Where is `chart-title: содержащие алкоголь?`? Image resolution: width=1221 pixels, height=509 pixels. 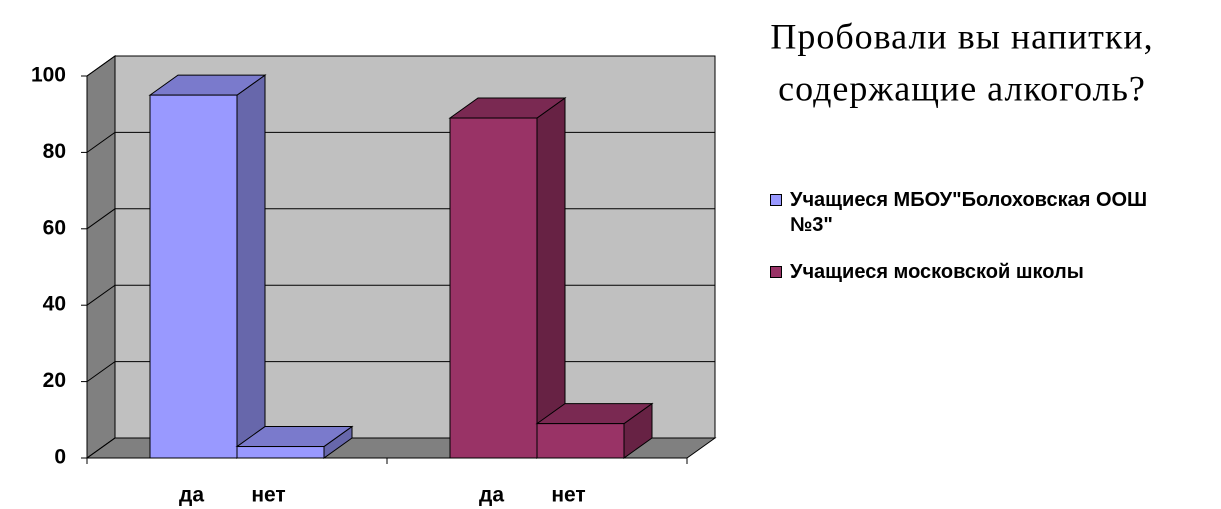 chart-title: содержащие алкоголь? is located at coordinates (962, 88).